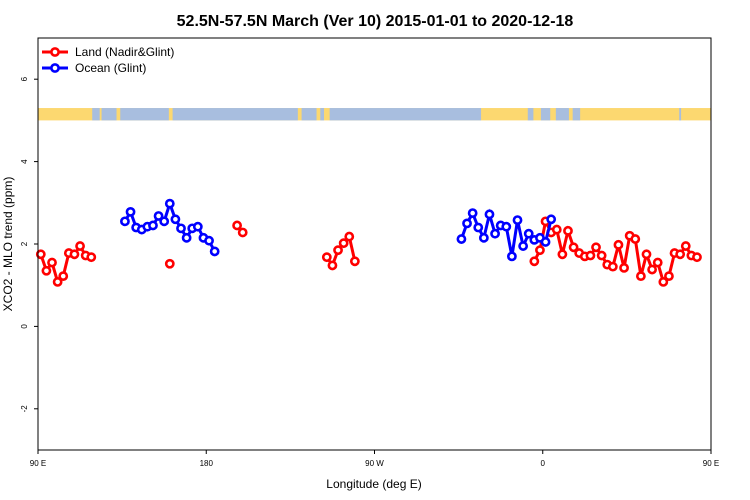 Image resolution: width=750 pixels, height=500 pixels. Describe the element at coordinates (543, 463) in the screenshot. I see `x-tick-label: 0` at that location.